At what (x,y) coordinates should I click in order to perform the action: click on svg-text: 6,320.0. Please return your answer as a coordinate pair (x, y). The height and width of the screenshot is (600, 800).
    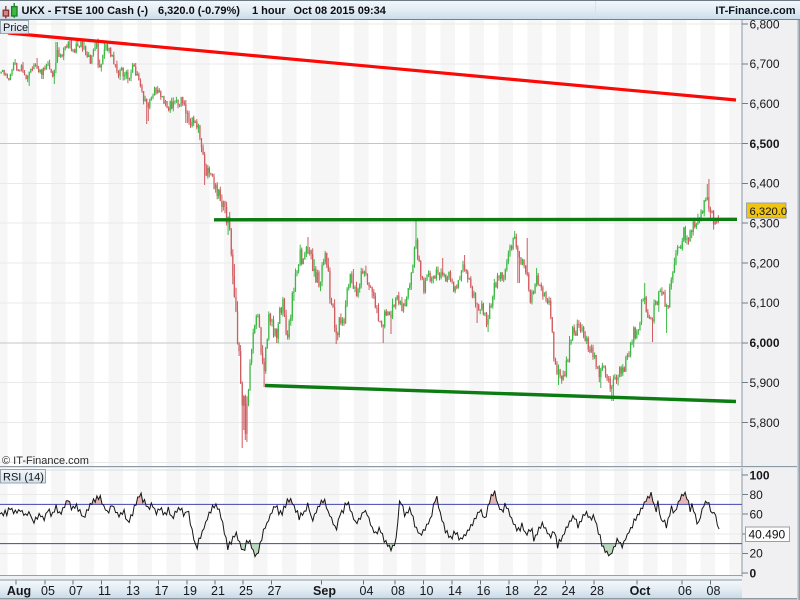
    Looking at the image, I should click on (769, 212).